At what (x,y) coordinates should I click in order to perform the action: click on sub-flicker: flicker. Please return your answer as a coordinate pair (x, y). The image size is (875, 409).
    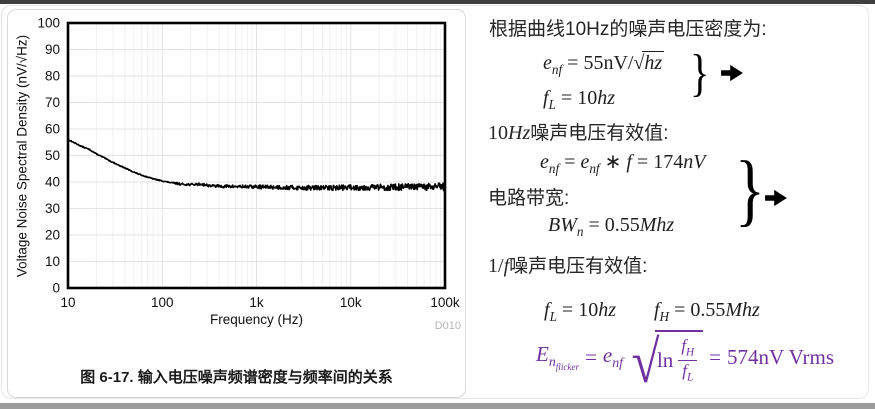
    Looking at the image, I should click on (567, 367).